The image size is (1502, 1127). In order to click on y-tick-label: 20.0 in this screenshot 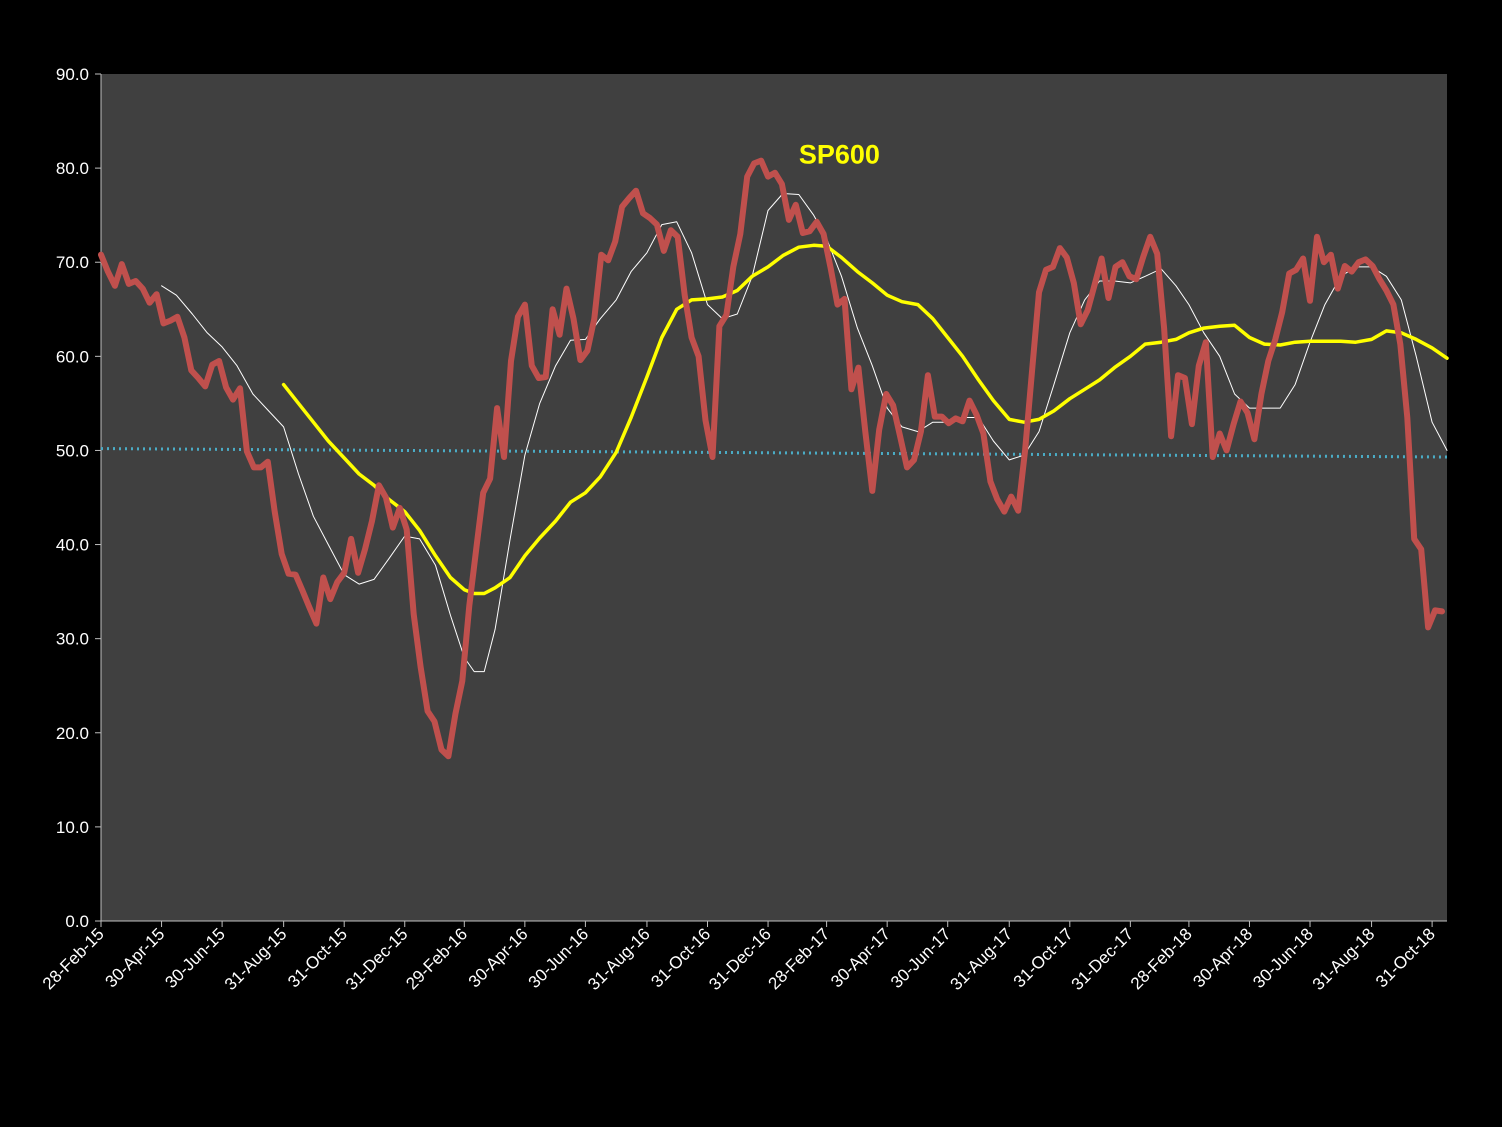, I will do `click(72, 733)`.